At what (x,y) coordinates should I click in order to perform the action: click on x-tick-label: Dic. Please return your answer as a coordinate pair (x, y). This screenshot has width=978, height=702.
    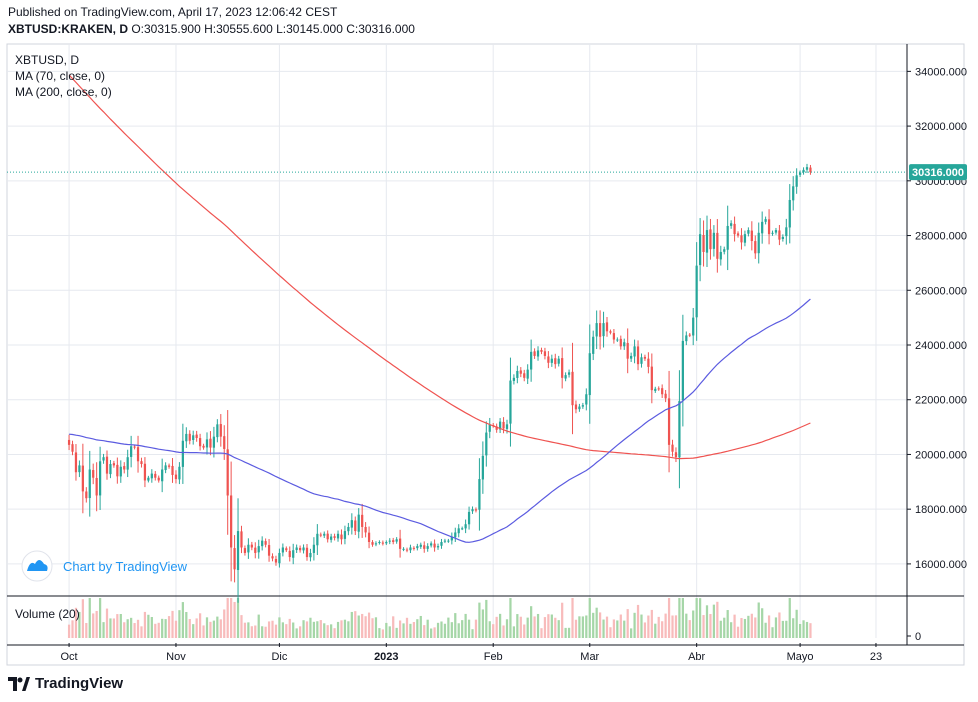
    Looking at the image, I should click on (279, 657).